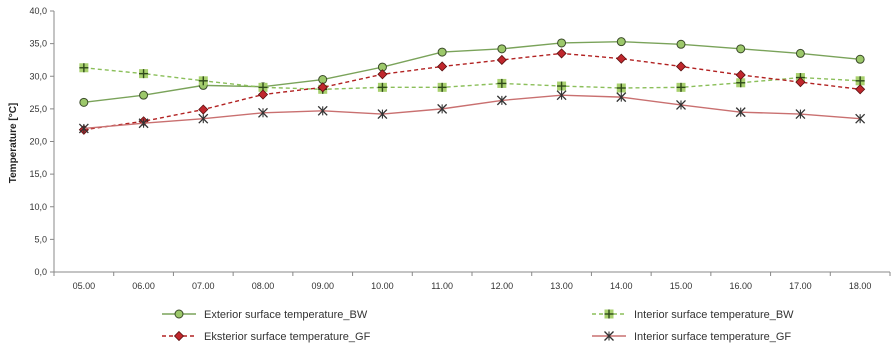 The image size is (895, 347). What do you see at coordinates (800, 286) in the screenshot?
I see `x-tick-label: 17.00` at bounding box center [800, 286].